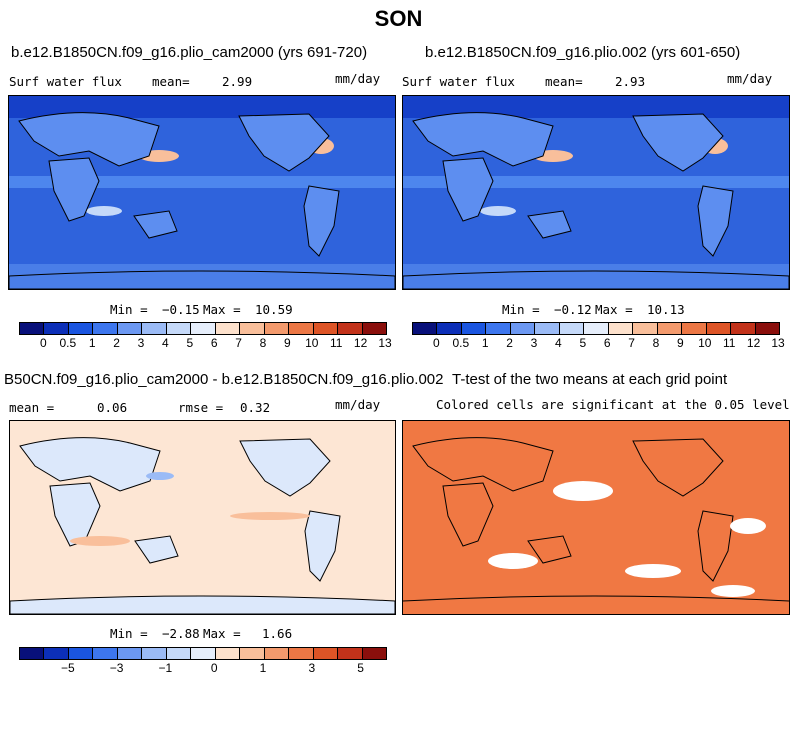 Image resolution: width=797 pixels, height=733 pixels. I want to click on panel1-min-label: Min =, so click(129, 309).